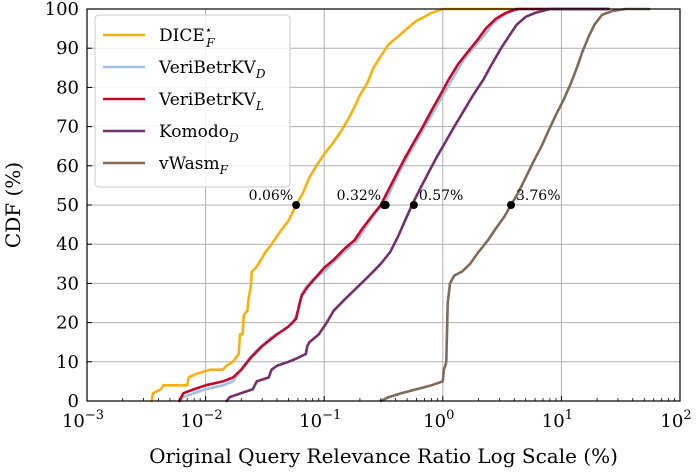  I want to click on y-tick-label: 80, so click(67, 87).